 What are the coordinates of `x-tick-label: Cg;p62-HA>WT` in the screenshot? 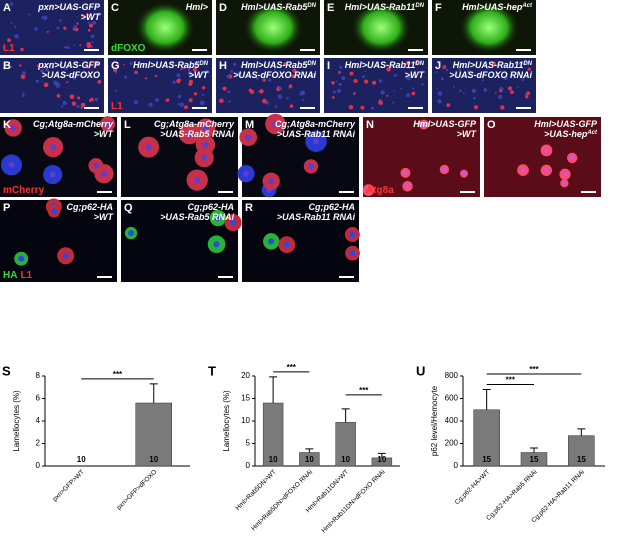 It's located at (473, 488).